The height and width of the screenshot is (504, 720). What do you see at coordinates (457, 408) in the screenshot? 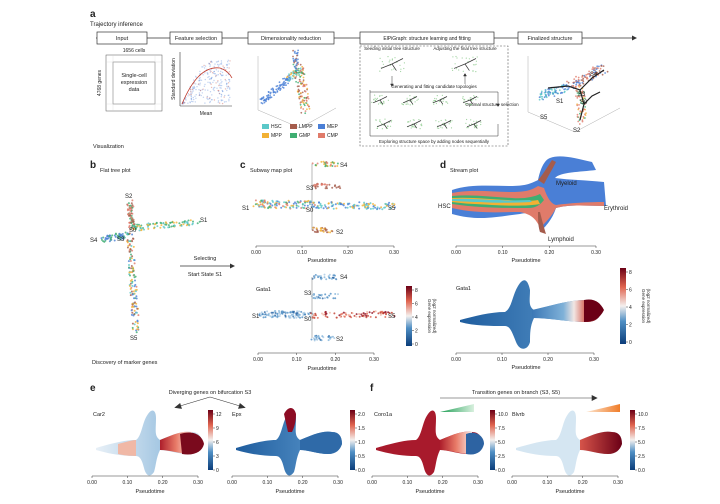
I see `decreasing-wedge` at bounding box center [457, 408].